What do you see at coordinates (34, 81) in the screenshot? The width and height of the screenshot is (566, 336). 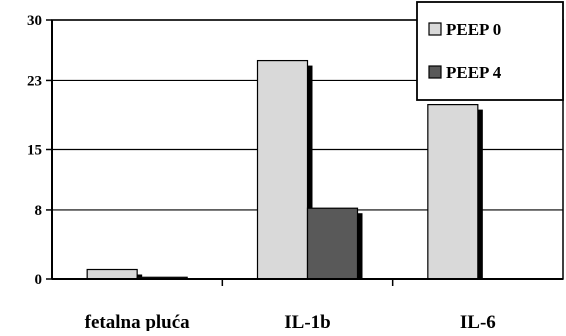 I see `y-tick-label-3: 23` at bounding box center [34, 81].